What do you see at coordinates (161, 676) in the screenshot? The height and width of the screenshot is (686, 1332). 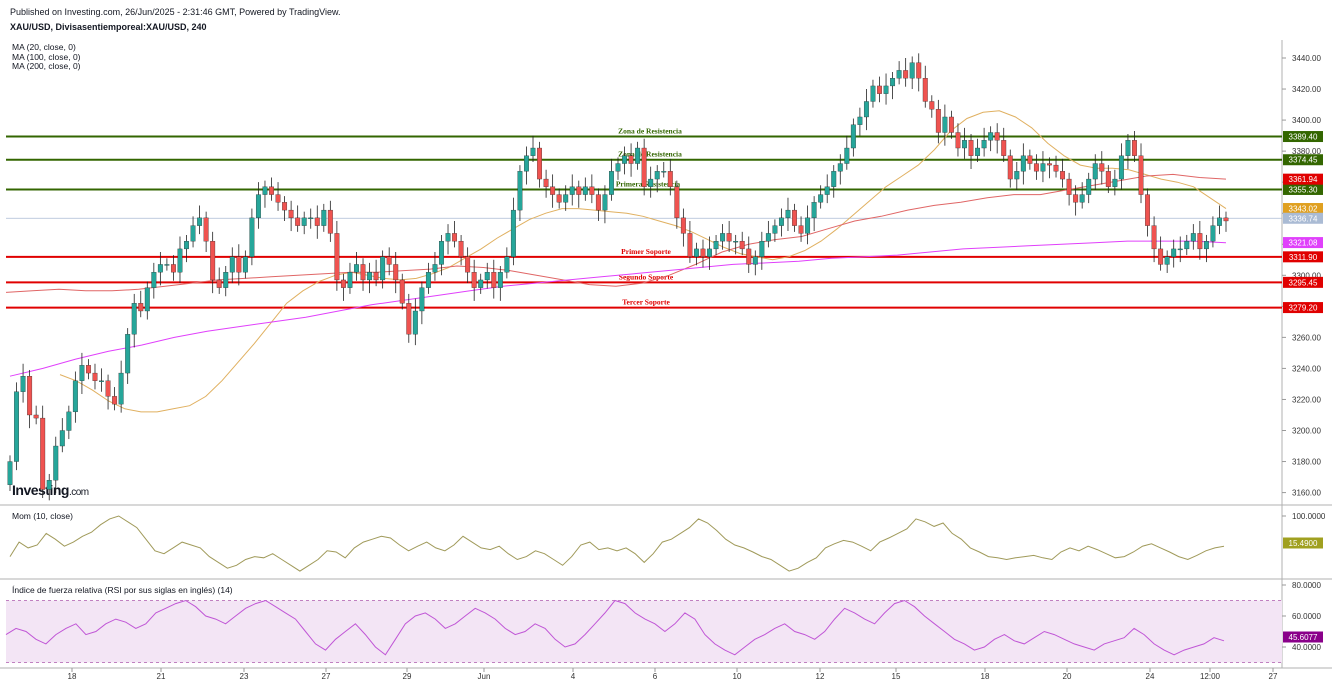 I see `time-tick-label: 21` at bounding box center [161, 676].